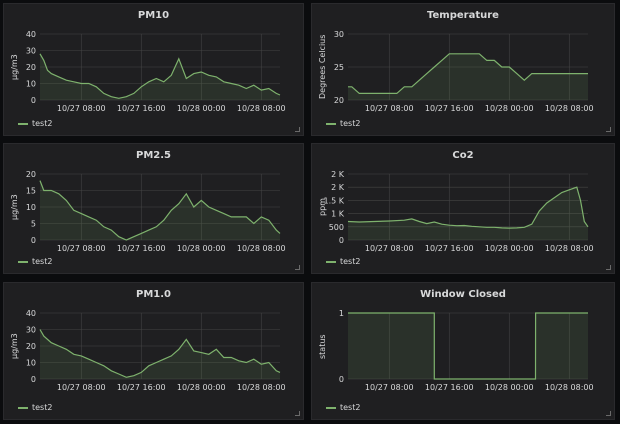 This screenshot has height=424, width=620. What do you see at coordinates (153, 294) in the screenshot?
I see `panel-title: PM1.0` at bounding box center [153, 294].